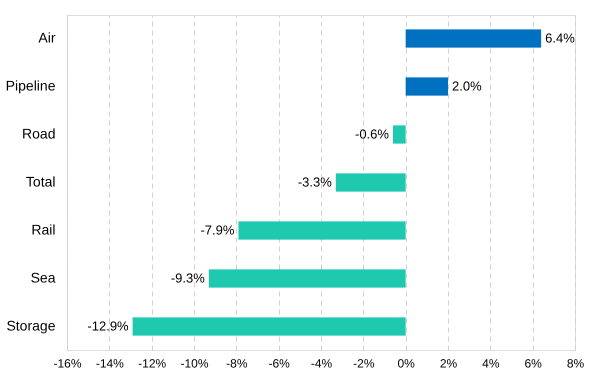 The width and height of the screenshot is (600, 374). Describe the element at coordinates (41, 182) in the screenshot. I see `y-tick-label: Total` at that location.